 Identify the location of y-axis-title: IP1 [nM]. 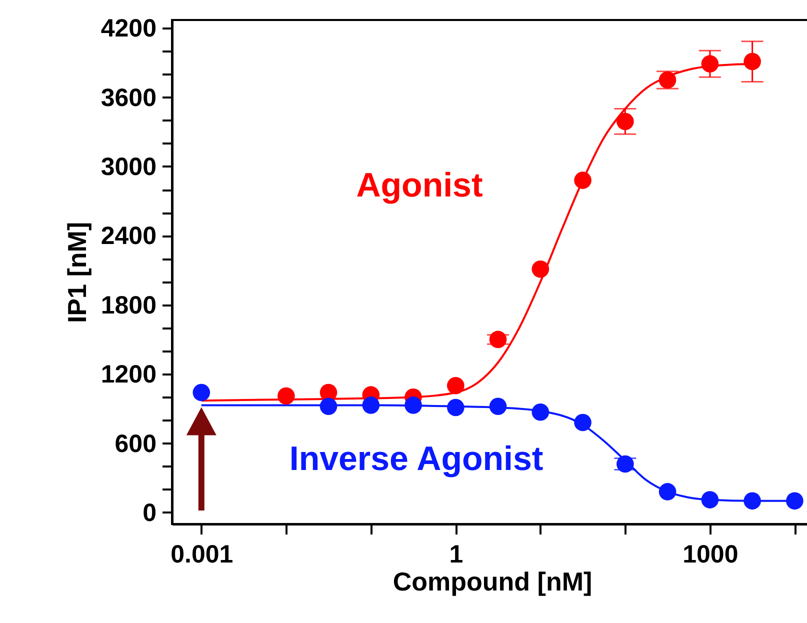
(77, 273).